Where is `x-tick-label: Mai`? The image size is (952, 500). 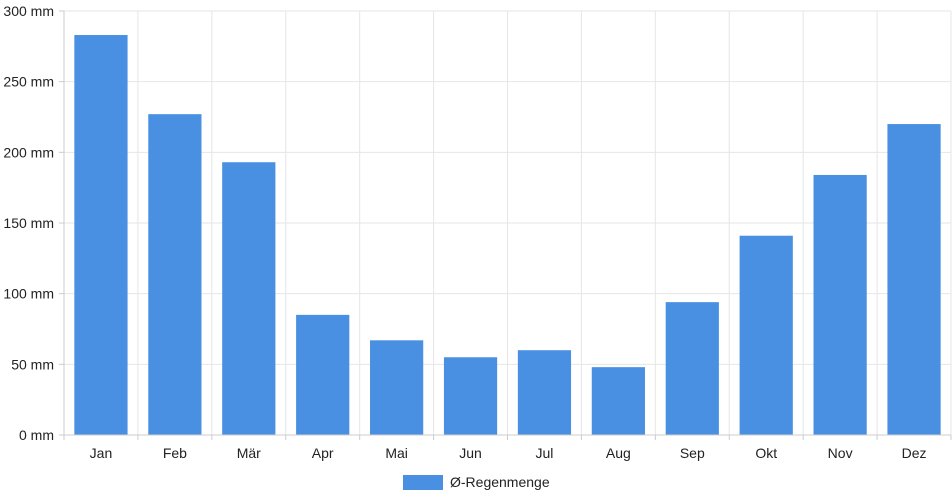 x-tick-label: Mai is located at coordinates (396, 453).